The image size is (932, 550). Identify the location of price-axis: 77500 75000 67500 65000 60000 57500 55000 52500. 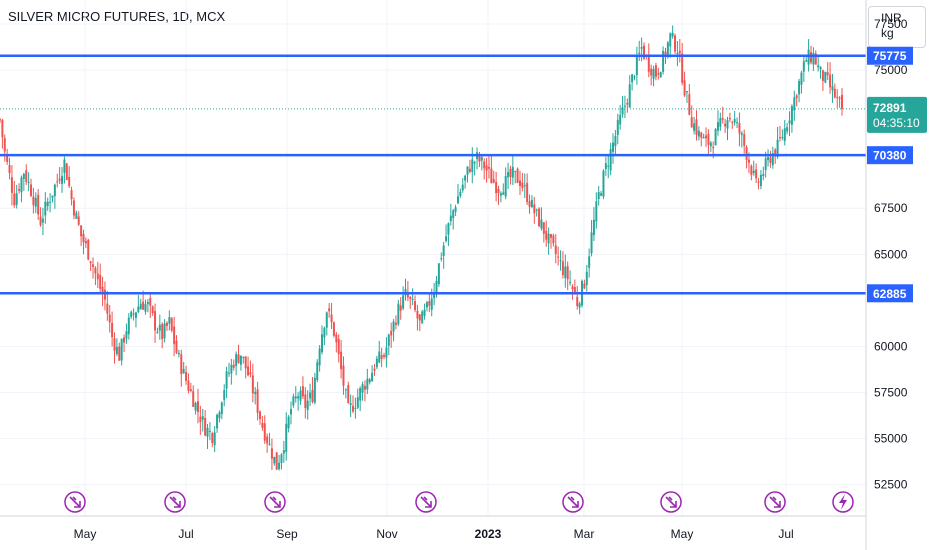
(891, 254).